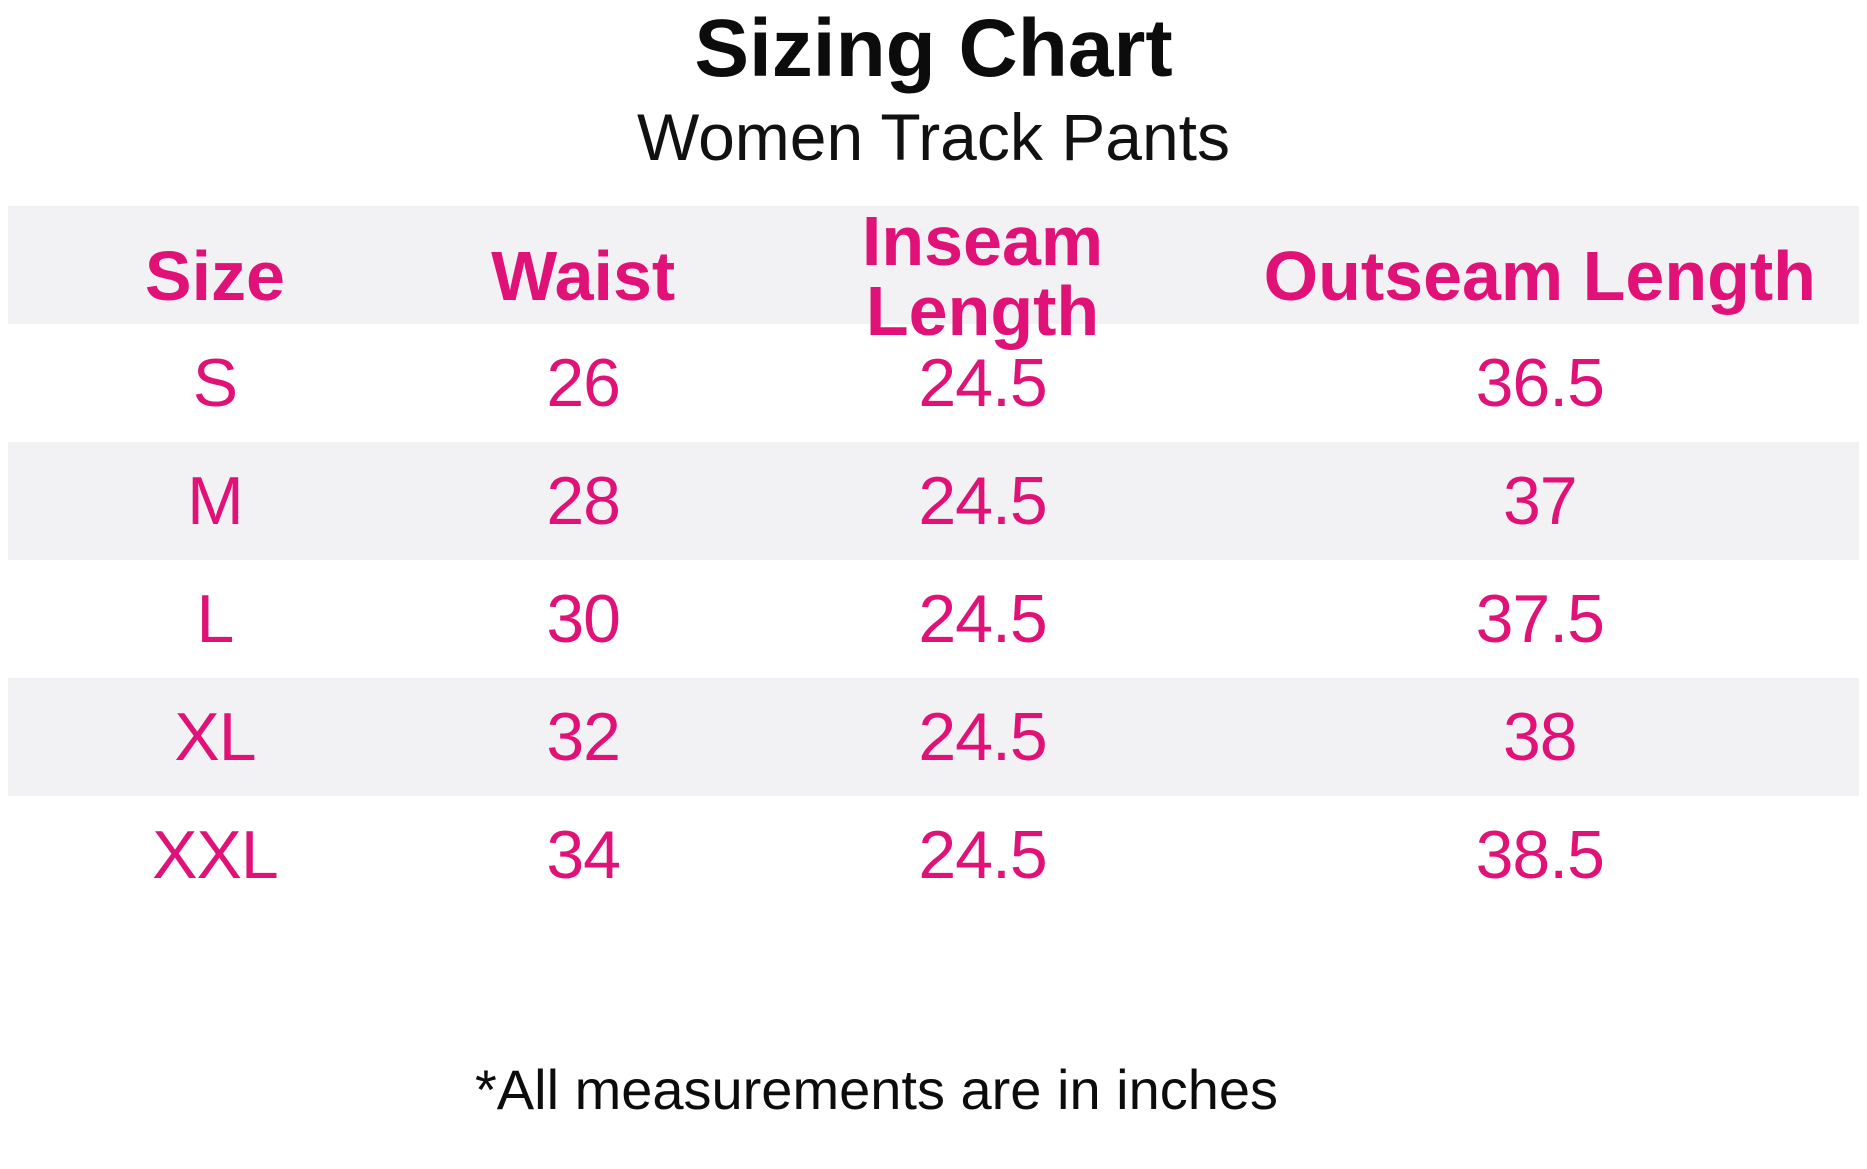  Describe the element at coordinates (1540, 501) in the screenshot. I see `cell-outseam-m: 37` at that location.